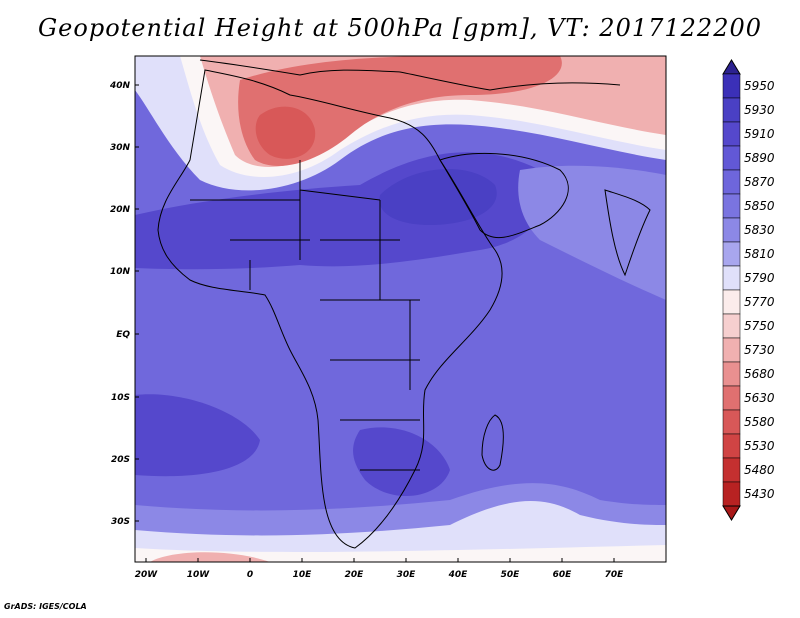  Describe the element at coordinates (210, 557) in the screenshot. I see `field-pink-southwest` at that location.